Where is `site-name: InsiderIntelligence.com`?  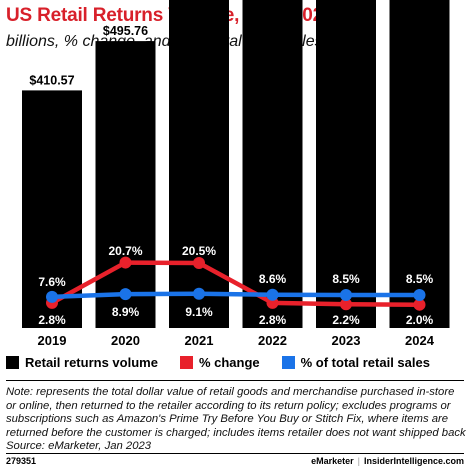
site-name: InsiderIntelligence.com is located at coordinates (413, 461).